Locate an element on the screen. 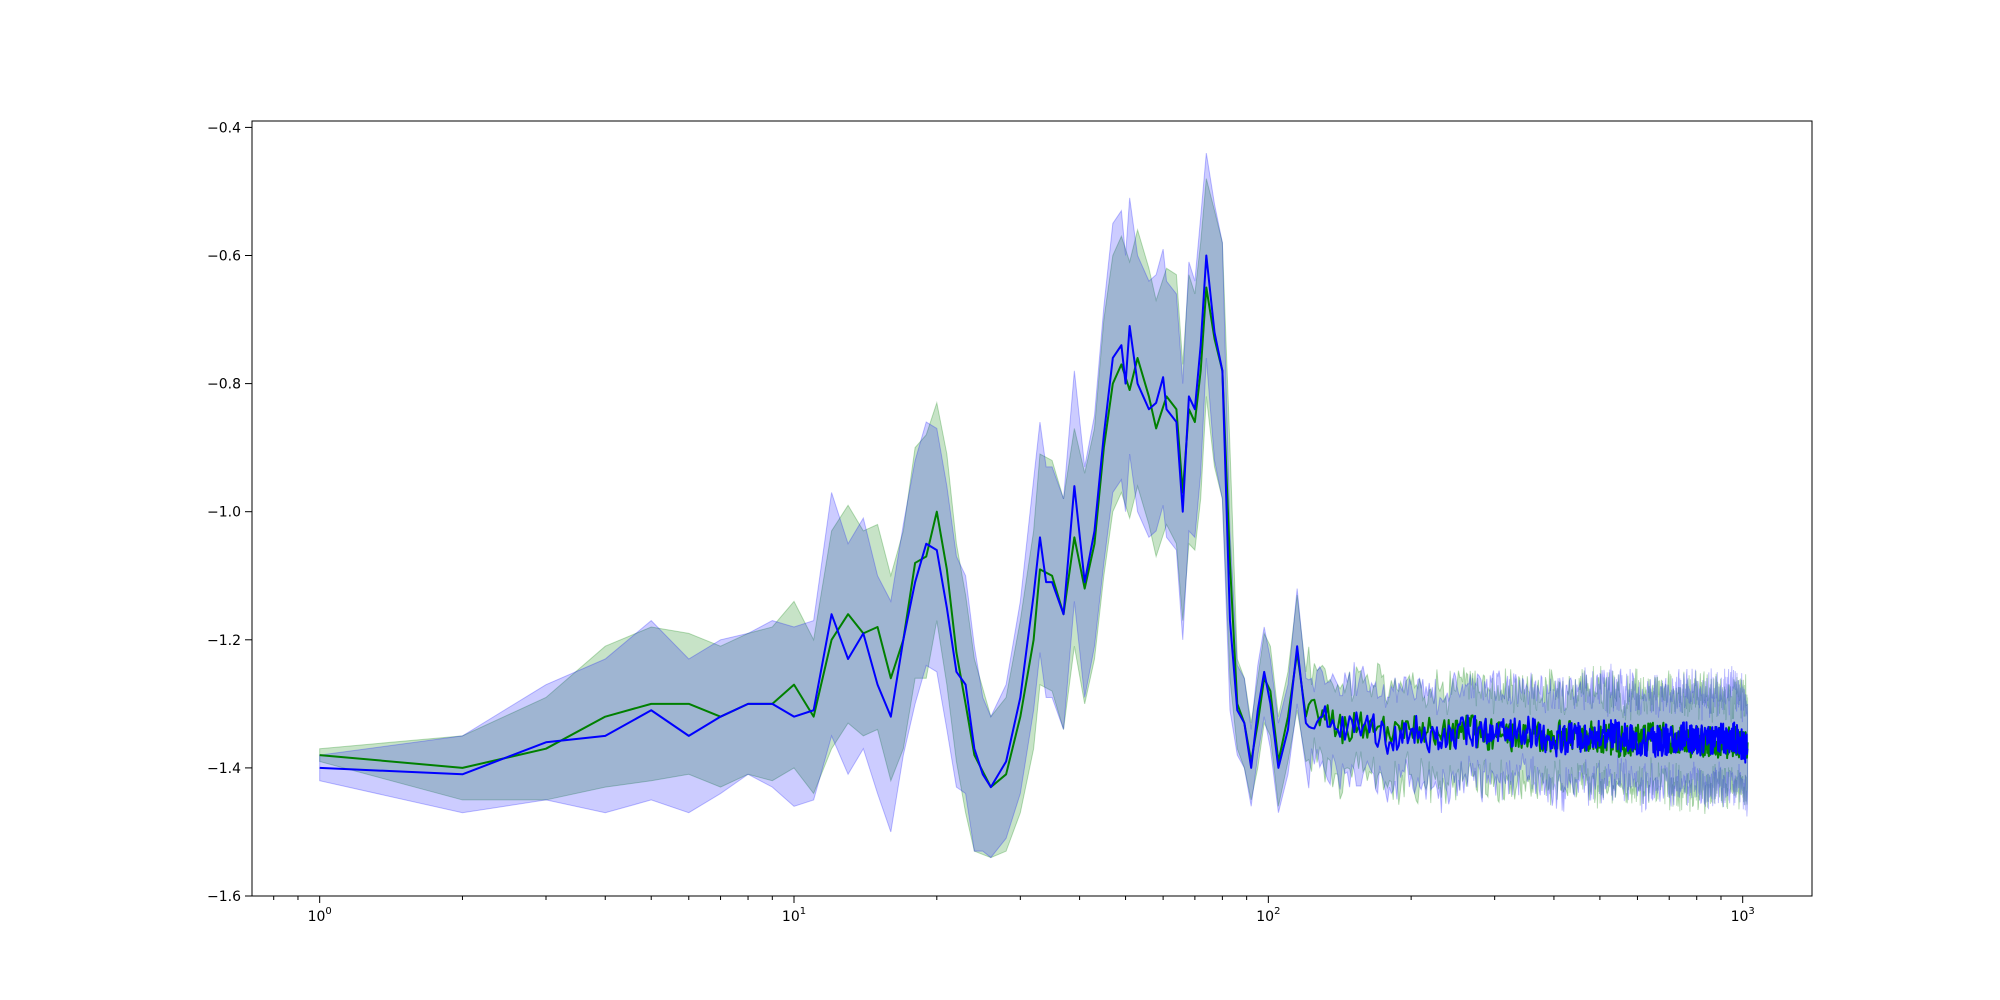  x-tick-label: 10⁰ is located at coordinates (320, 915).